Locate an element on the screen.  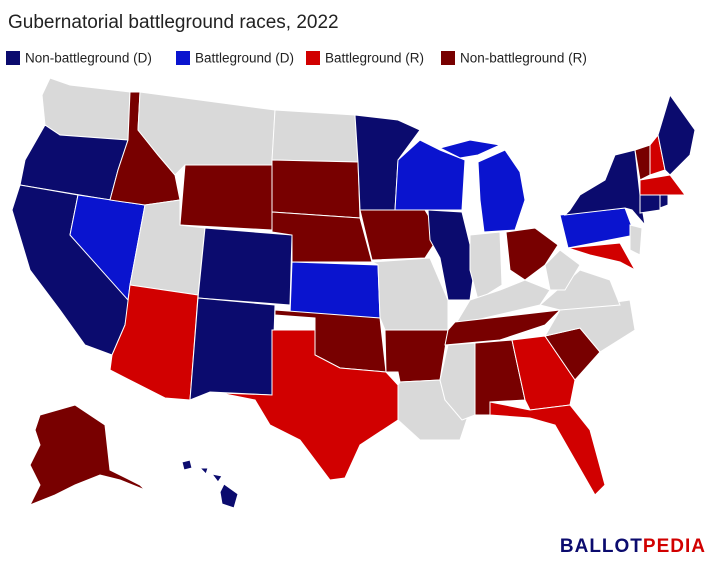
legend-label: Battleground (D) is located at coordinates (244, 58).